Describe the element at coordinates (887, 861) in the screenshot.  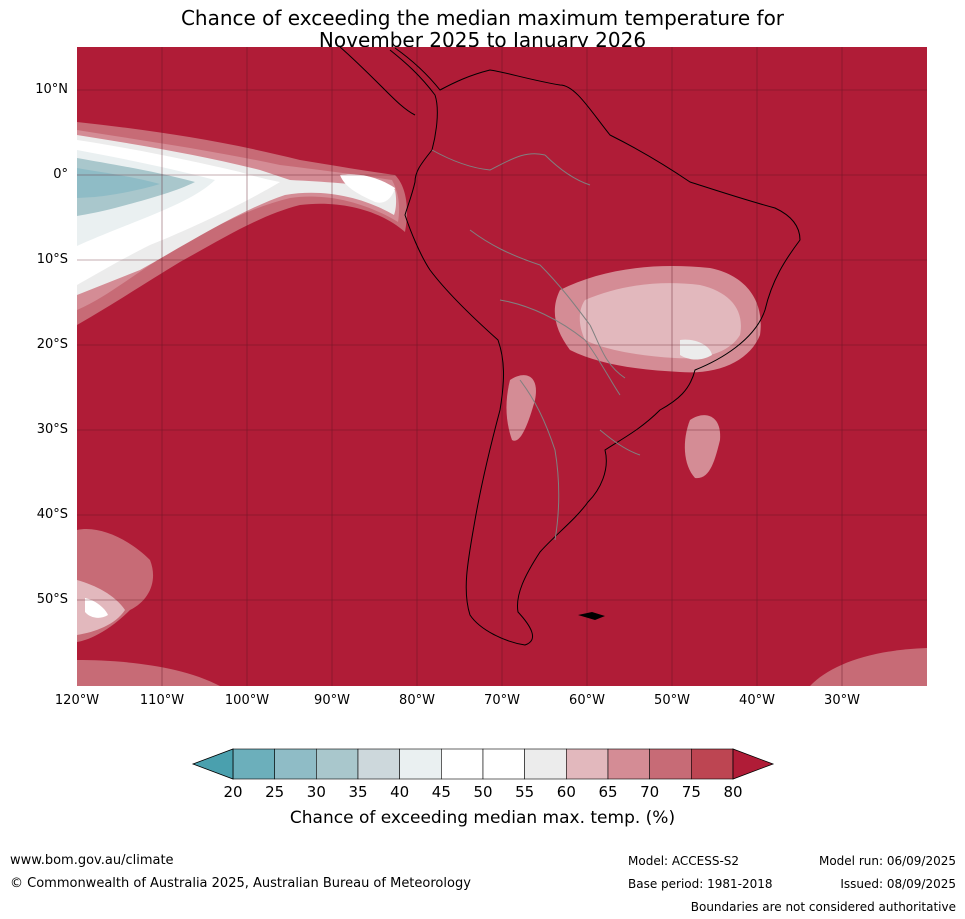
I see `footer-model-run: Model run: 06/09/2025` at that location.